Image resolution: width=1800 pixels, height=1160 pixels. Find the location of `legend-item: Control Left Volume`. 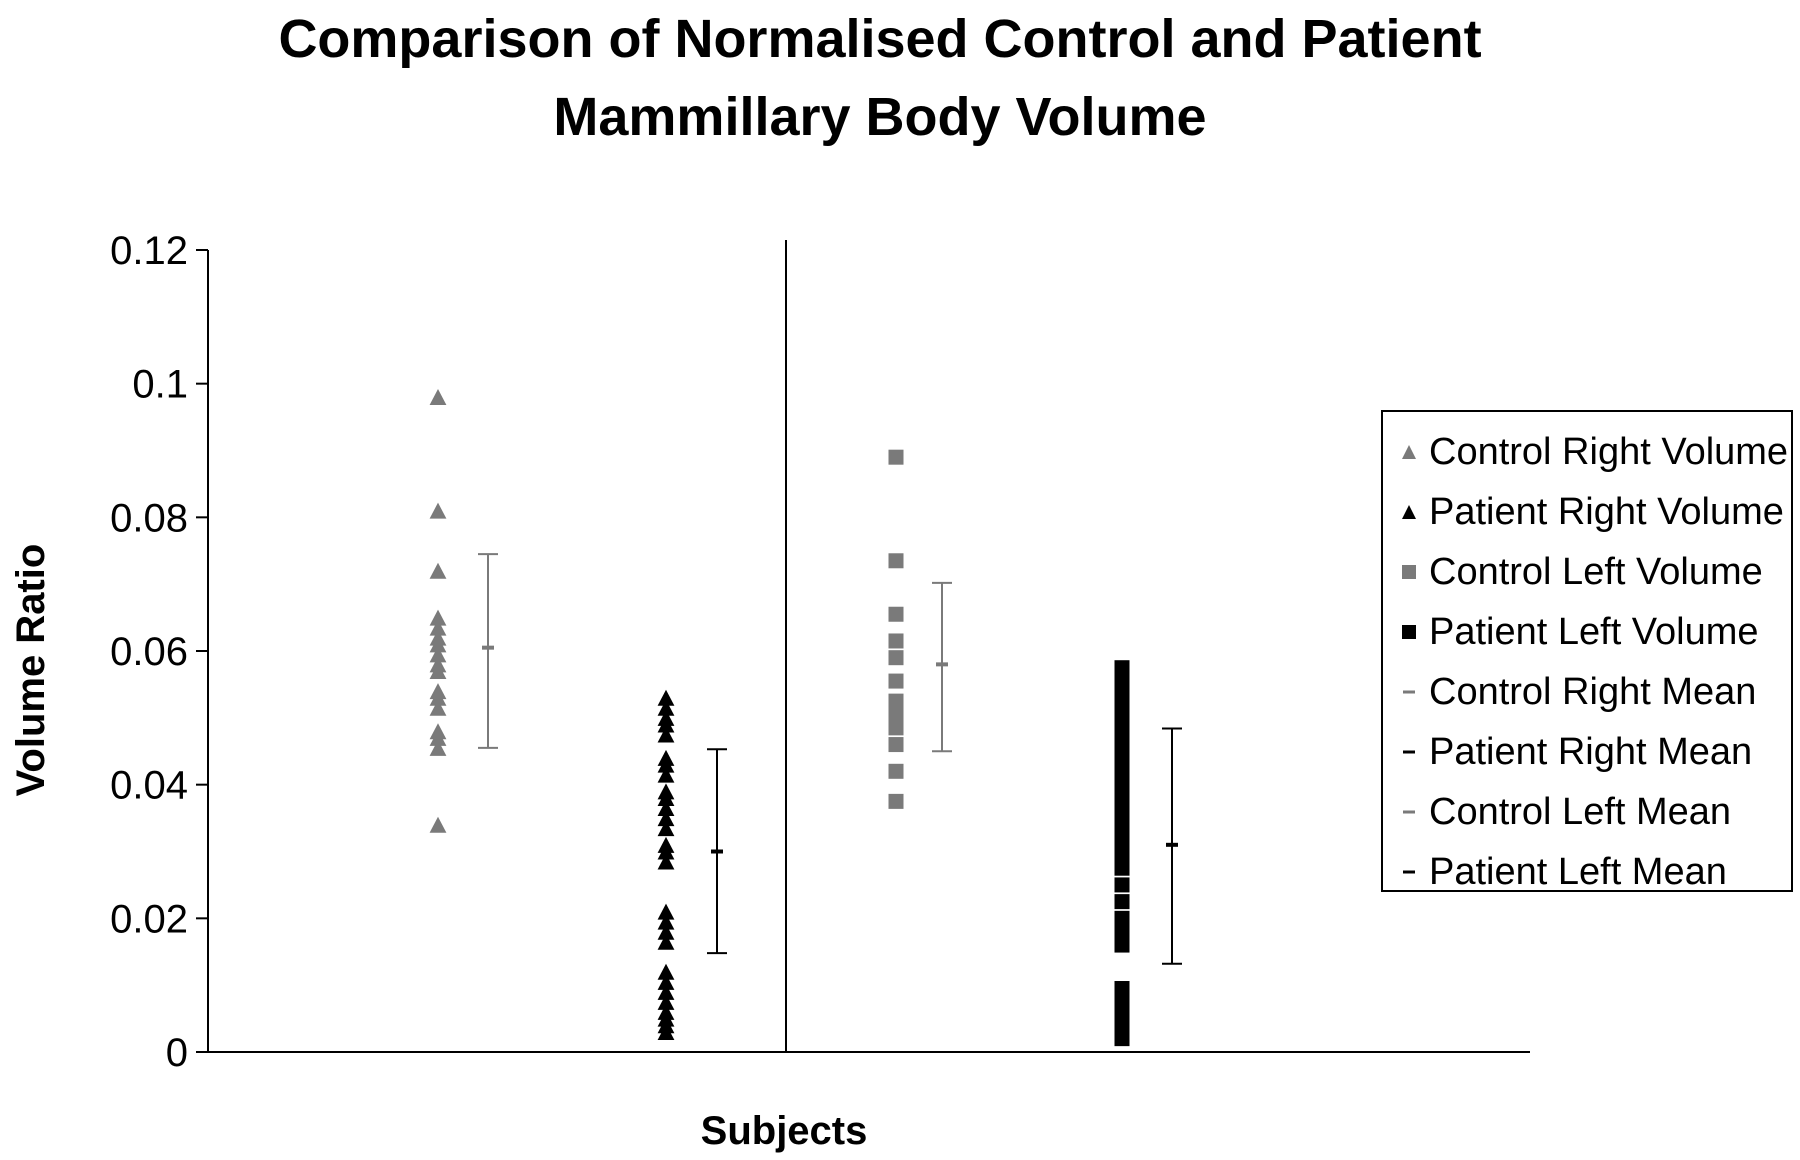

legend-item: Control Left Volume is located at coordinates (1587, 572).